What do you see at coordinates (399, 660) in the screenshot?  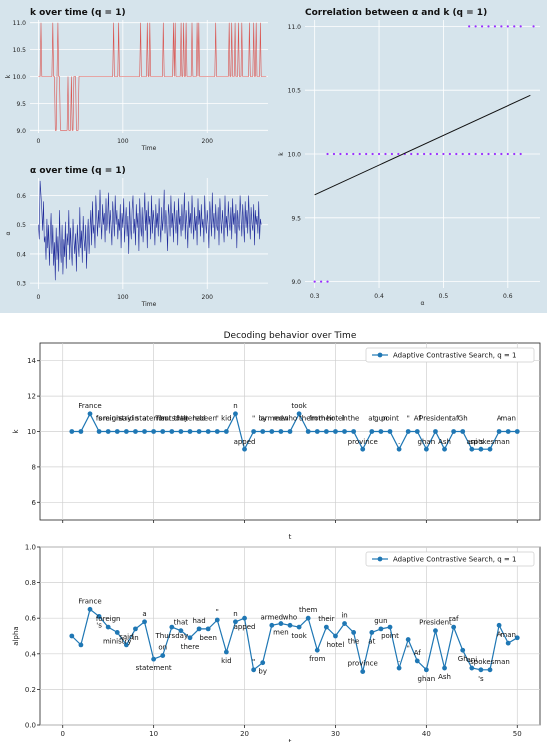 I see `decoding-alpha-token-label: .` at bounding box center [399, 660].